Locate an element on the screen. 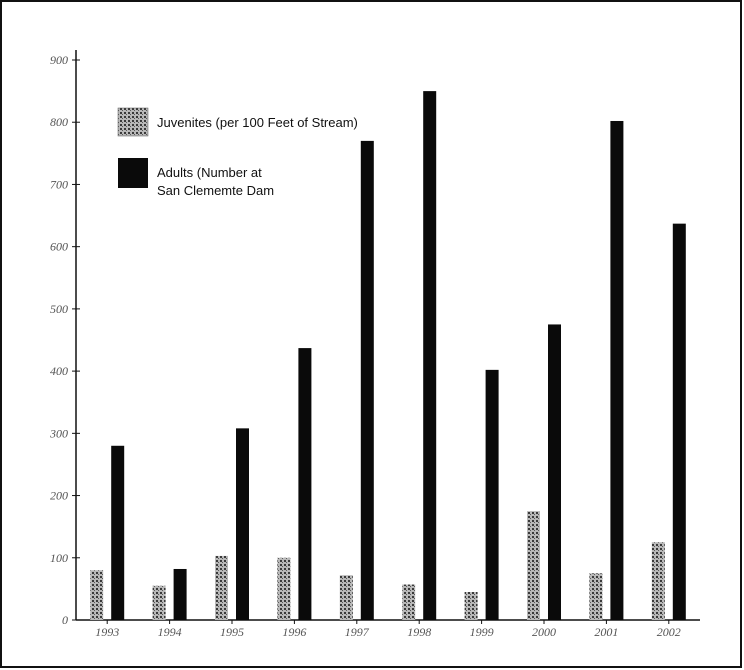 This screenshot has height=670, width=744. y-tick-label: 100 is located at coordinates (59, 558).